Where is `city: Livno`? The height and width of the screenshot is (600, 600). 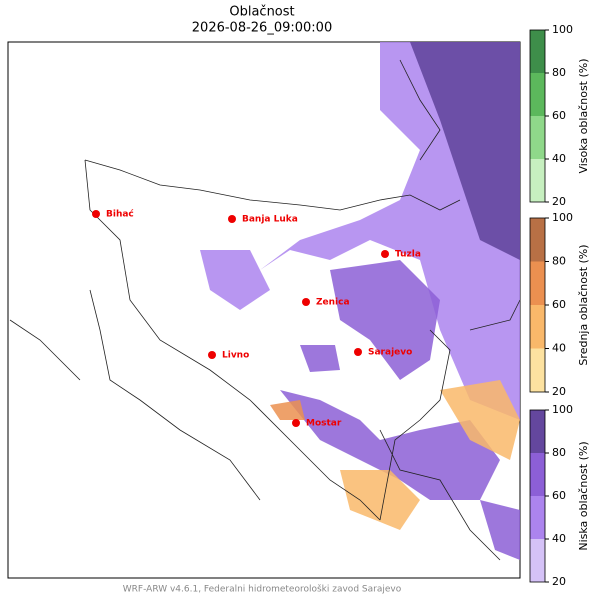
city: Livno is located at coordinates (228, 356).